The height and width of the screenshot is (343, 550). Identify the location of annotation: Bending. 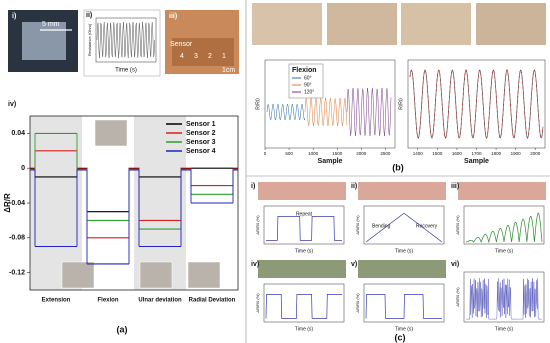
(381, 226).